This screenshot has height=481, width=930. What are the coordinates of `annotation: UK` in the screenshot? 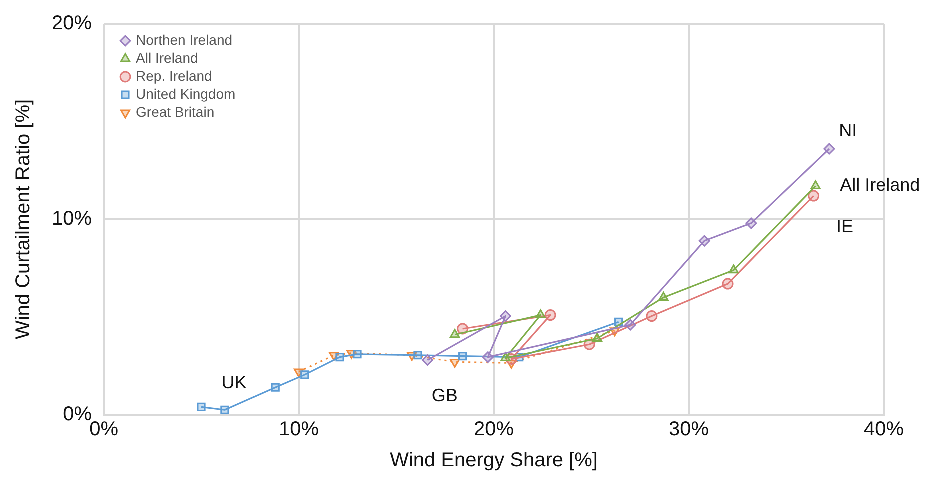 It's located at (234, 382).